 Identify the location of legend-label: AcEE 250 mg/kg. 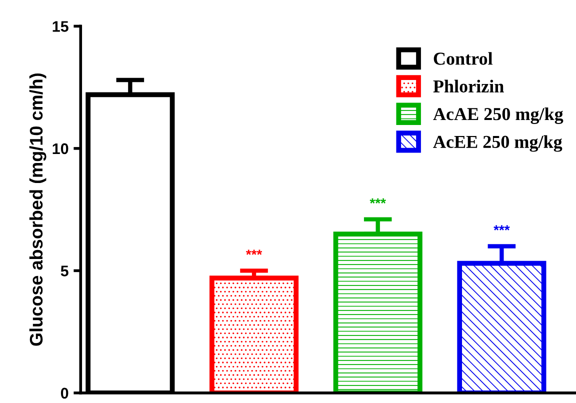
(497, 143).